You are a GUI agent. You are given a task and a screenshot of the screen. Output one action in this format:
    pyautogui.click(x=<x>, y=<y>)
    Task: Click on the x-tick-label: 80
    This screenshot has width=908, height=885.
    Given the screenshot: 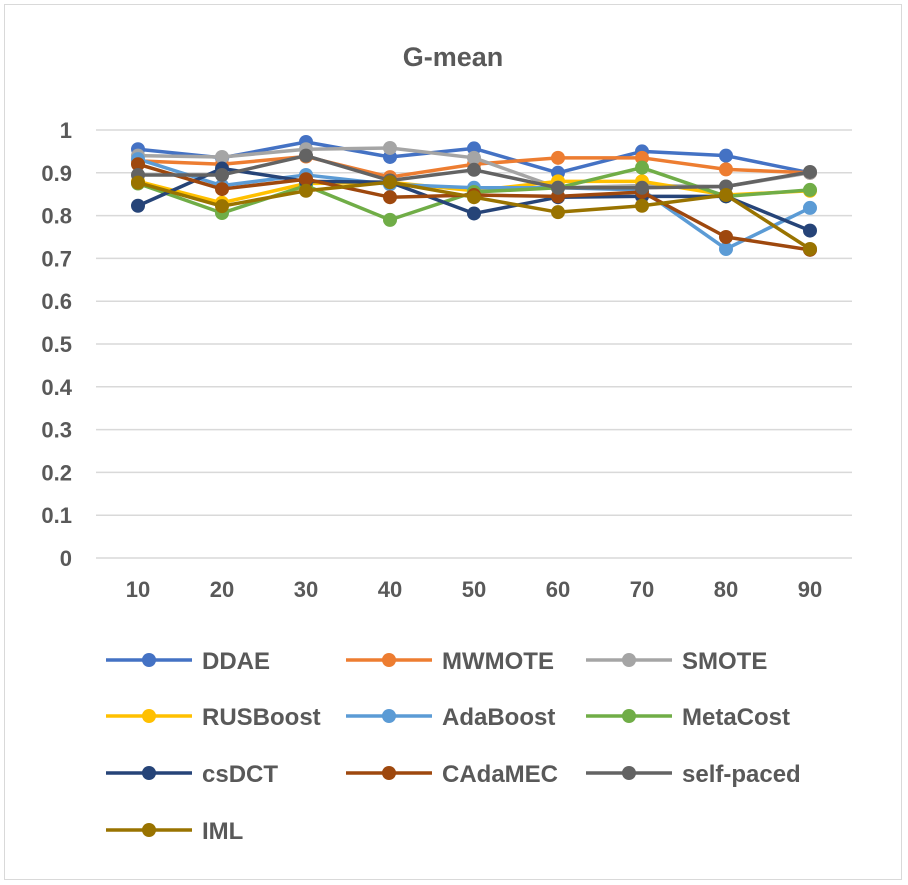 What is the action you would take?
    pyautogui.click(x=726, y=589)
    